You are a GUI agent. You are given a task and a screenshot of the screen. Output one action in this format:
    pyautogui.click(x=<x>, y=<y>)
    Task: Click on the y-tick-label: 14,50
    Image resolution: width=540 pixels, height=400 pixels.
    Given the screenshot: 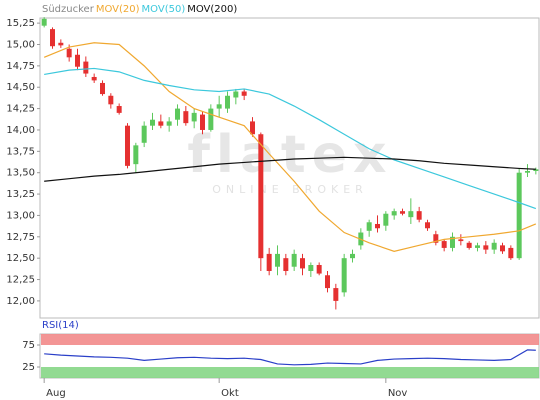 What is the action you would take?
    pyautogui.click(x=20, y=87)
    